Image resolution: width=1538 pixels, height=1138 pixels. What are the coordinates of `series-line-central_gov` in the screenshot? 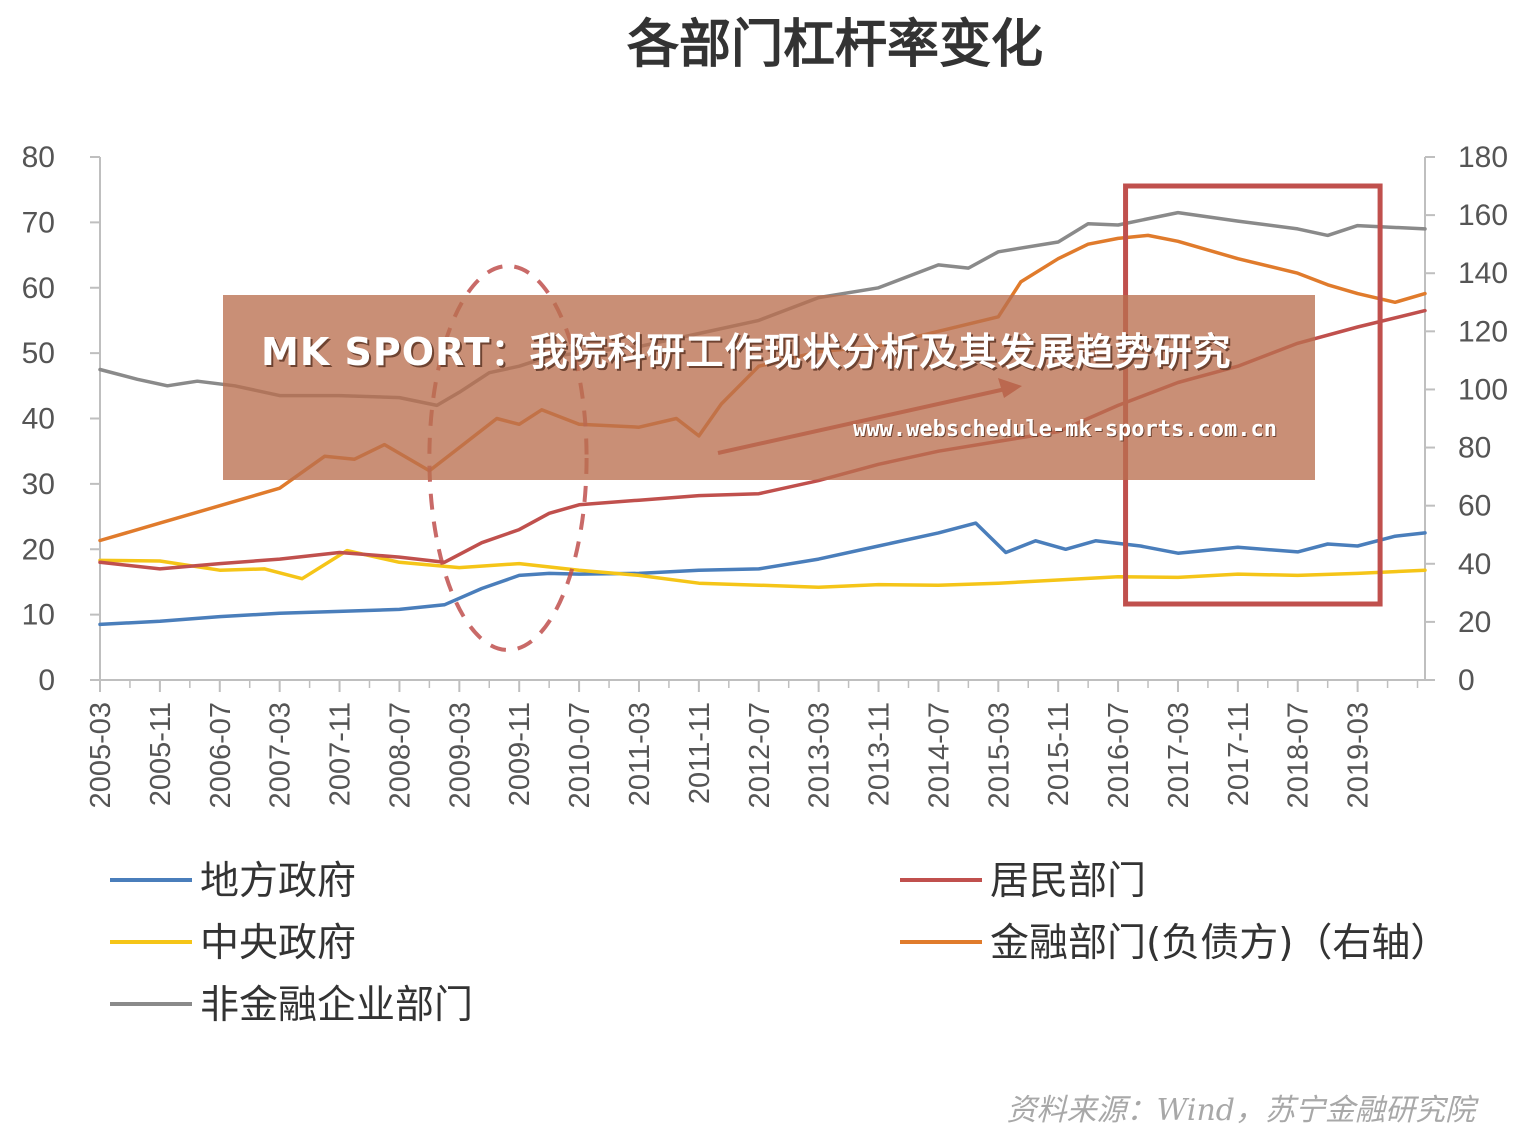 It's located at (762, 568).